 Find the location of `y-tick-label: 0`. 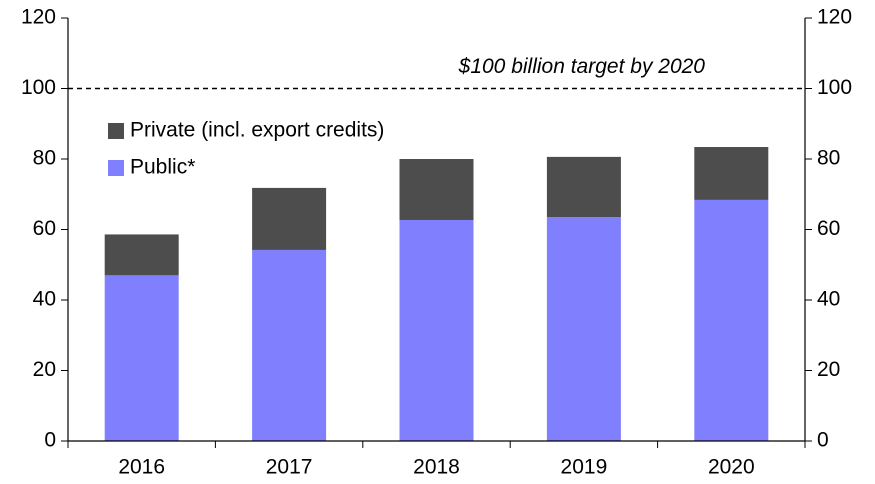

y-tick-label: 0 is located at coordinates (50, 440).